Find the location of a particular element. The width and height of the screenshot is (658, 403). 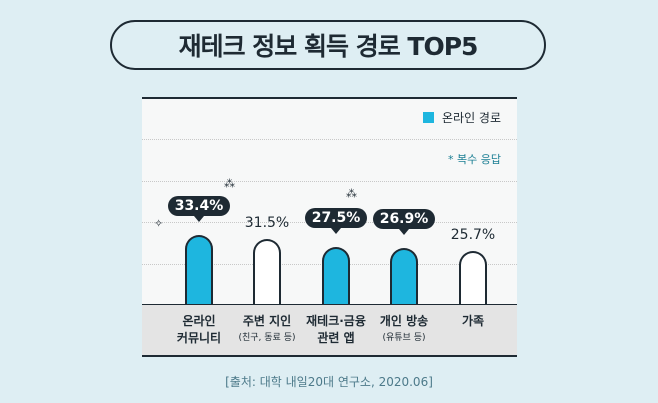

category-label: 가족 is located at coordinates (473, 321).